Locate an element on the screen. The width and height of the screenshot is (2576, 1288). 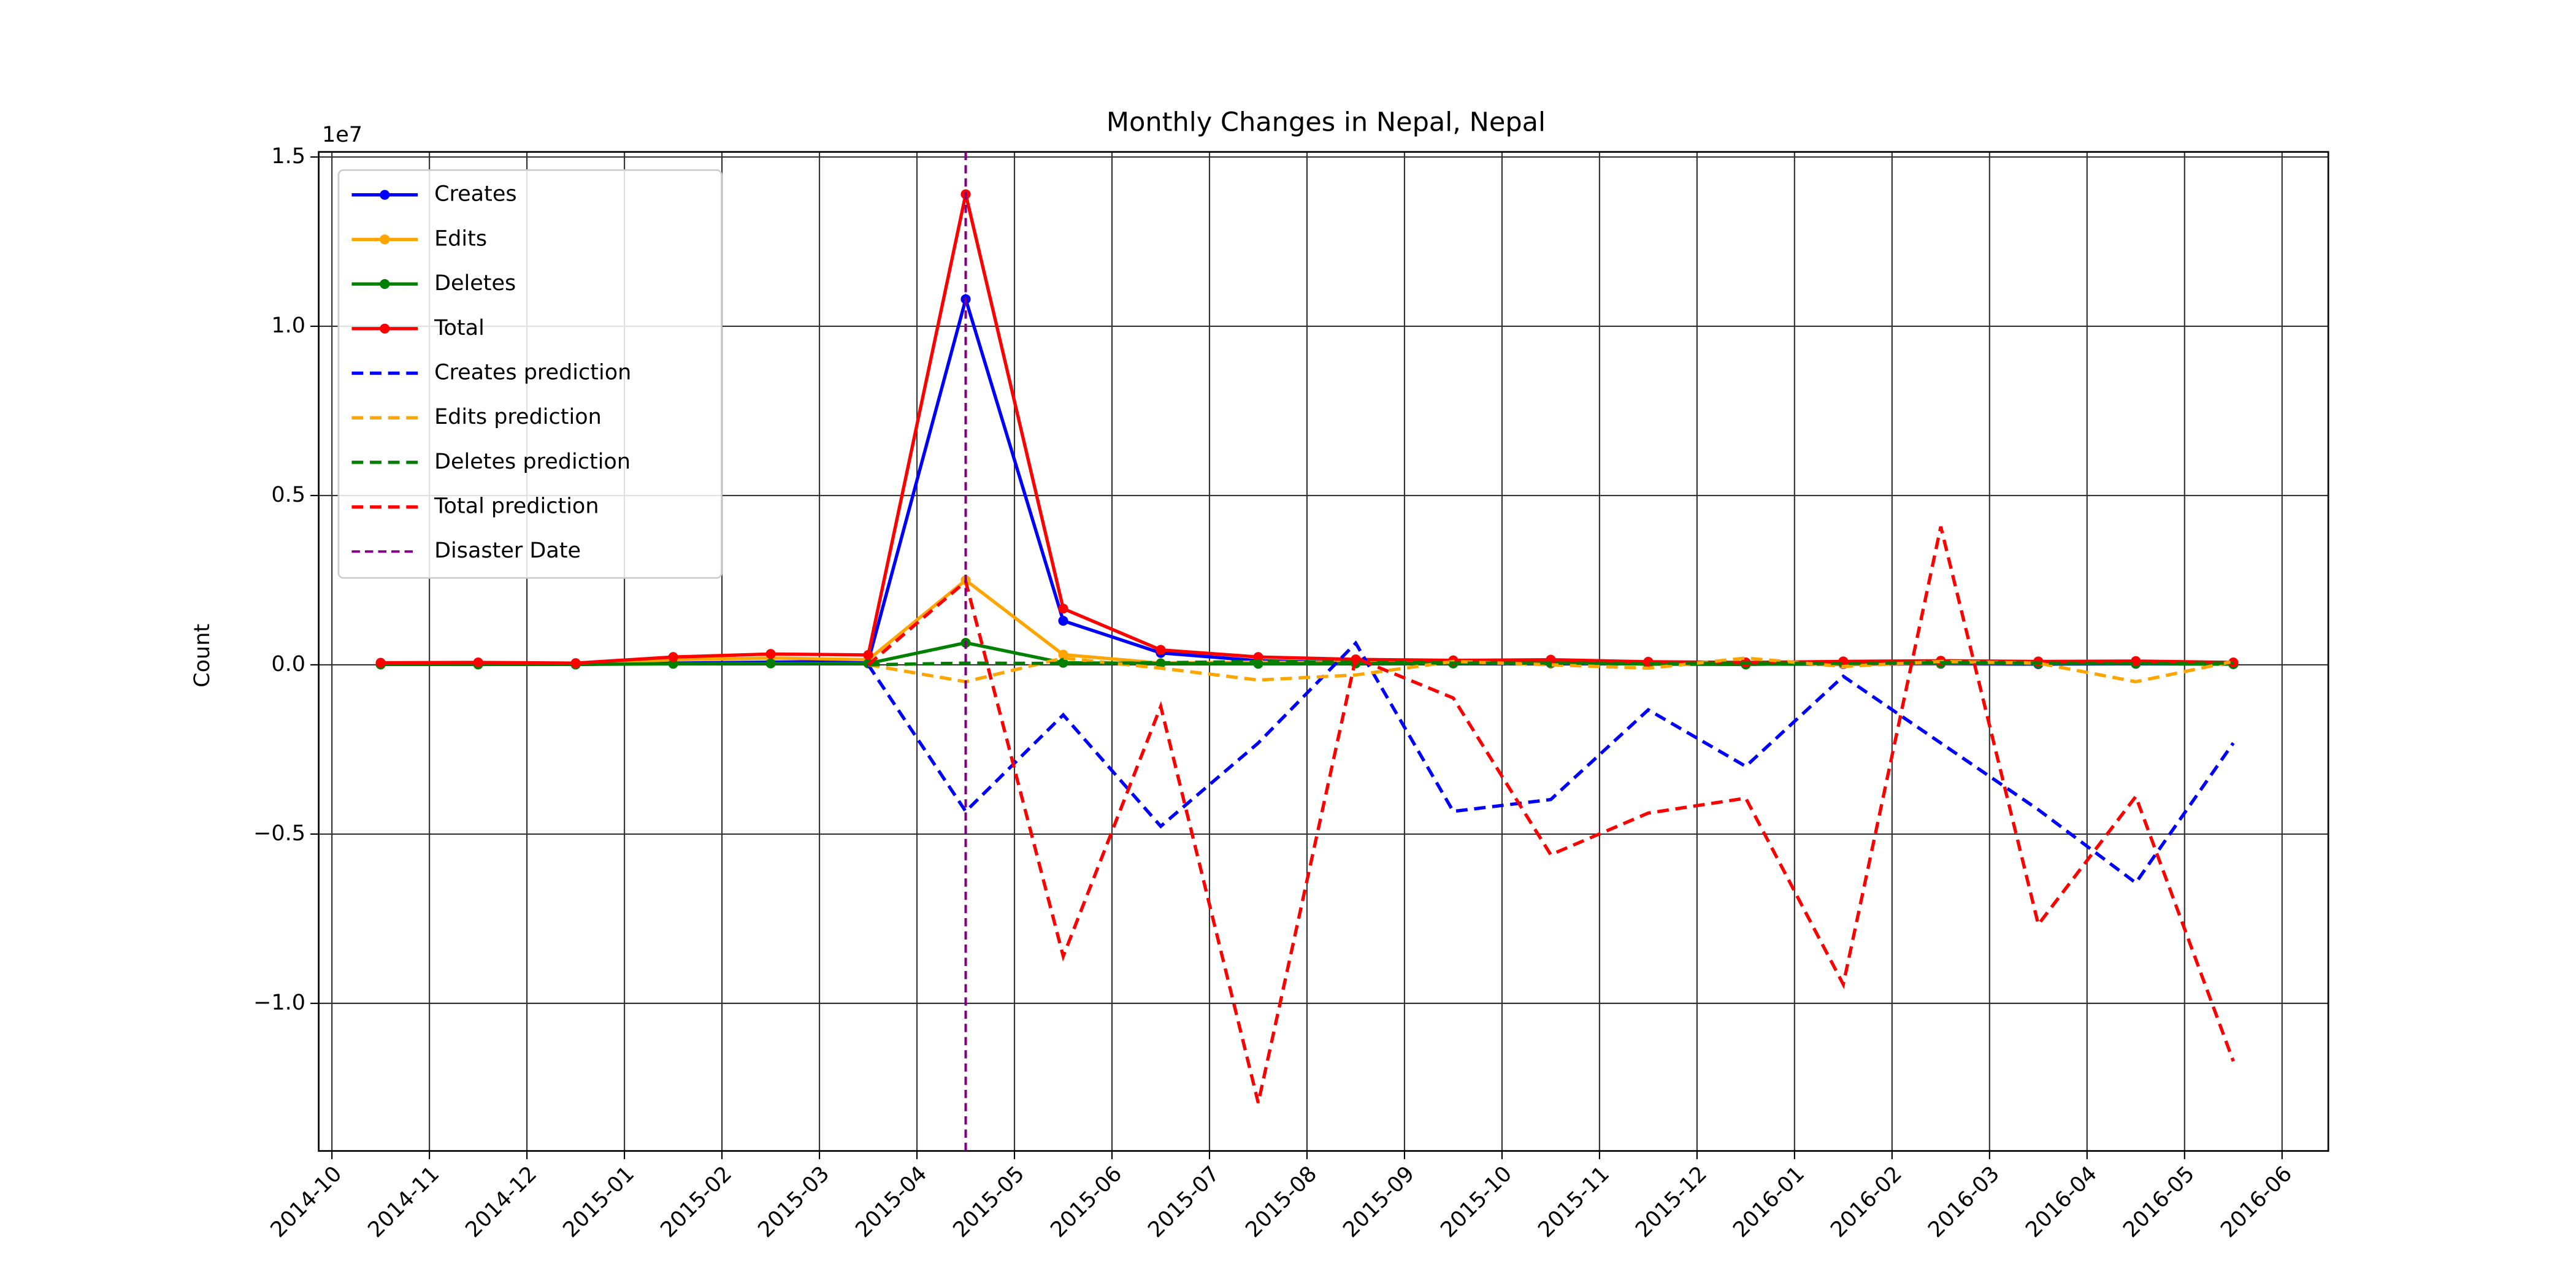
legend-label: Creates is located at coordinates (475, 194).